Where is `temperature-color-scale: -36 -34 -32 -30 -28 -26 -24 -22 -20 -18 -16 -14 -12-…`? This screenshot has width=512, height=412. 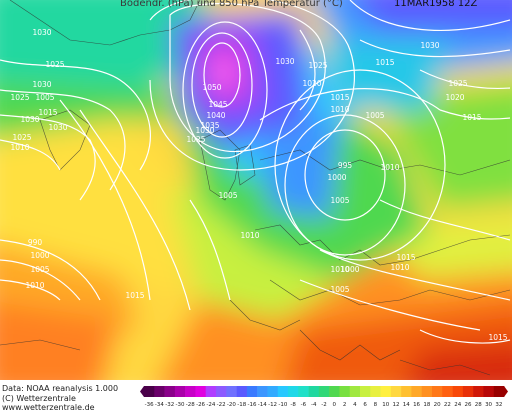 temperature-color-scale: -36 -34 -32 -30 -28 -26 -24 -22 -20 -18 -16 -14 -12-… is located at coordinates (324, 397).